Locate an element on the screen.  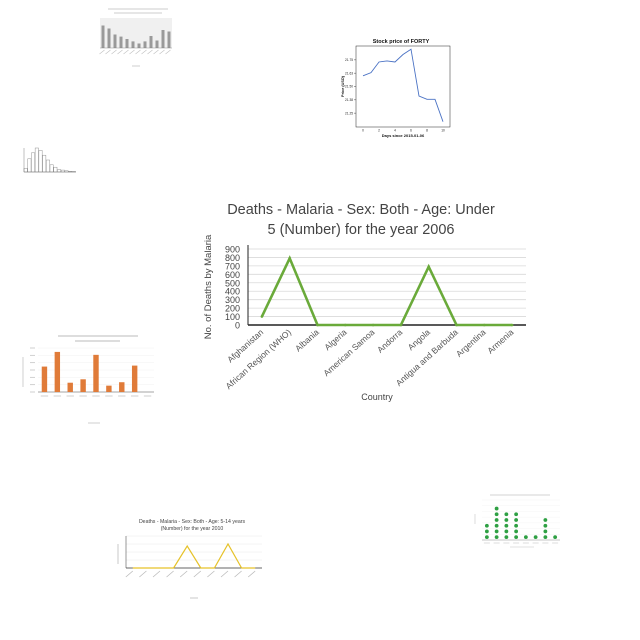
chart-title: Stock price of FORTY is located at coordinates (401, 42).